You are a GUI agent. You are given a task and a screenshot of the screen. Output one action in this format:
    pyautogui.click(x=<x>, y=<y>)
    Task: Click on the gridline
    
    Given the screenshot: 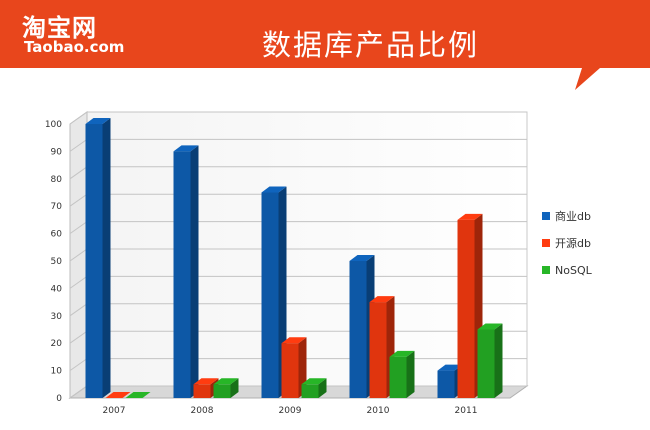 What is the action you would take?
    pyautogui.click(x=298, y=118)
    